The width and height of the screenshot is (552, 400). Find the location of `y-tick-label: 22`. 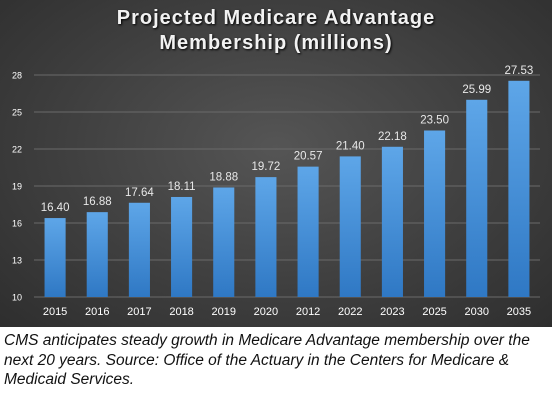

y-tick-label: 22 is located at coordinates (17, 150).